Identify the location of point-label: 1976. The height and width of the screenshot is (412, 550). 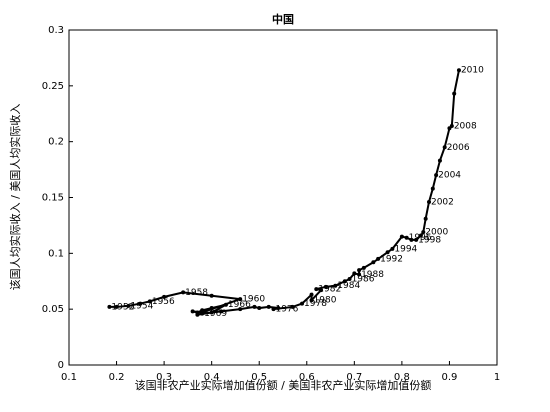
(286, 310).